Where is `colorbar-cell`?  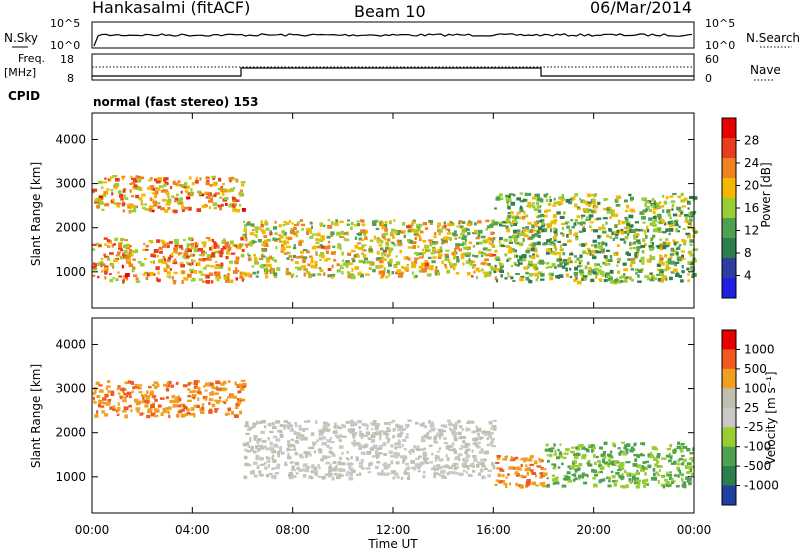 colorbar-cell is located at coordinates (729, 268).